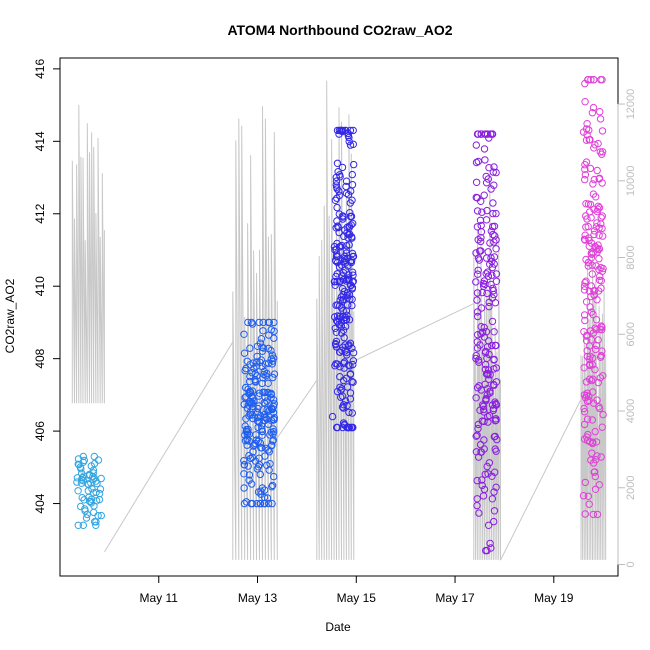 The width and height of the screenshot is (650, 650). Describe the element at coordinates (631, 257) in the screenshot. I see `y2-tick-label: 8000` at that location.